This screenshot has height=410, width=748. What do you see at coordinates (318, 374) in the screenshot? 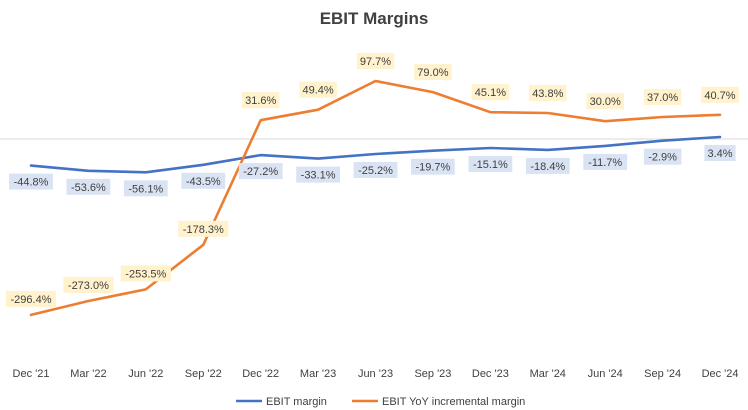
I see `x-tick-label: Mar '23` at bounding box center [318, 374].